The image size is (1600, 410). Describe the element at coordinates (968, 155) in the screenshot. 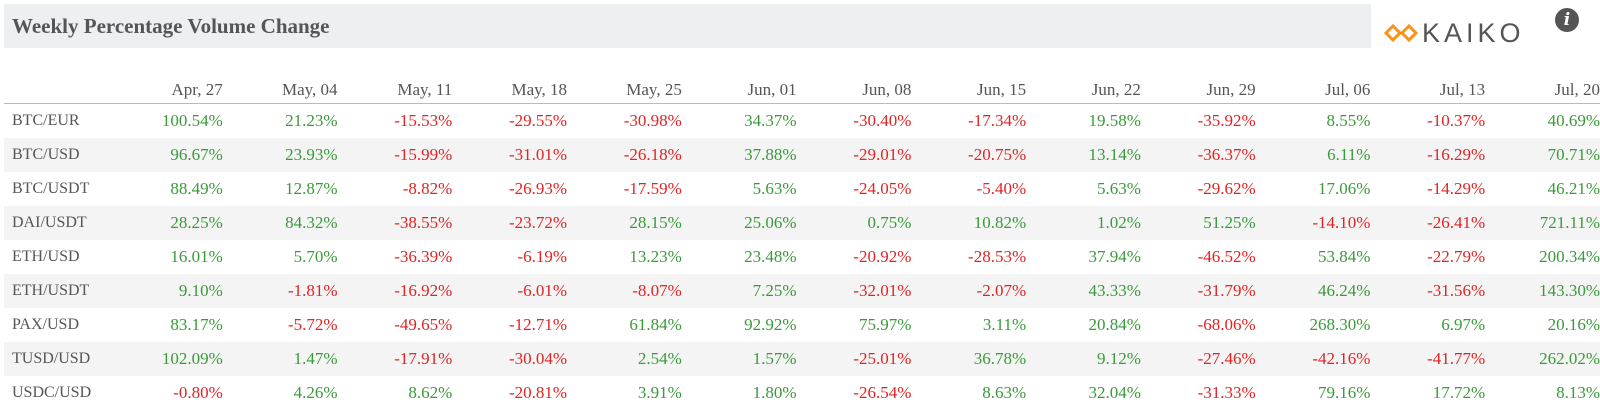

I see `value-cell: -20.75%` at that location.